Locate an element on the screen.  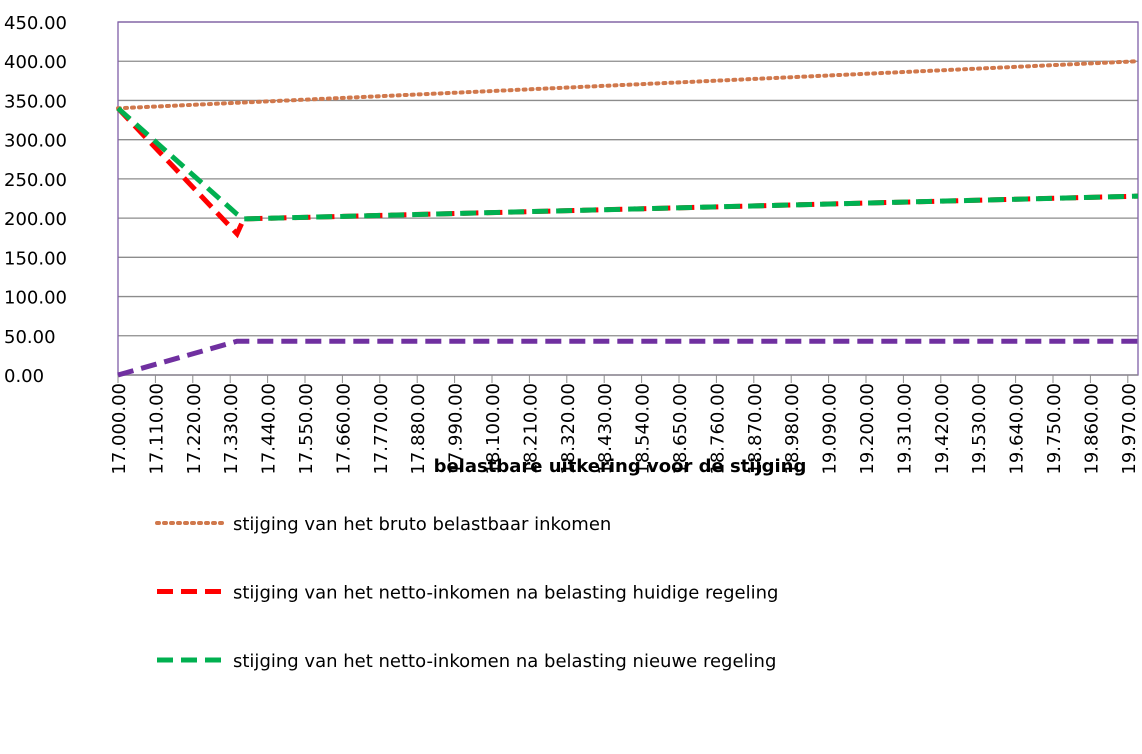
x-tick-label: 17.330.00 is located at coordinates (231, 429).